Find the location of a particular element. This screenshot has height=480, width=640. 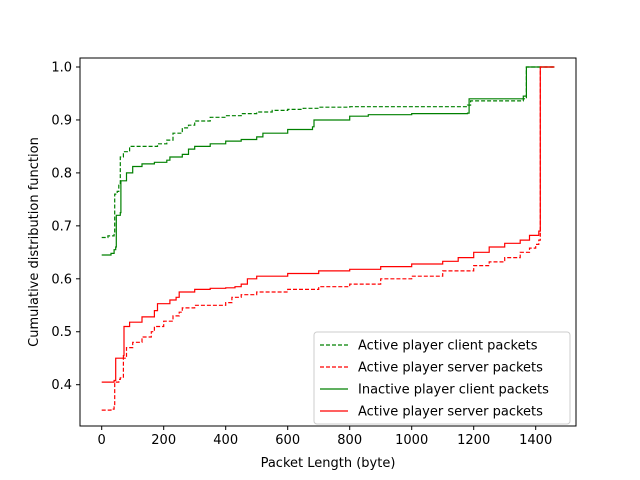

y-tick-label: 1.0 is located at coordinates (61, 68).